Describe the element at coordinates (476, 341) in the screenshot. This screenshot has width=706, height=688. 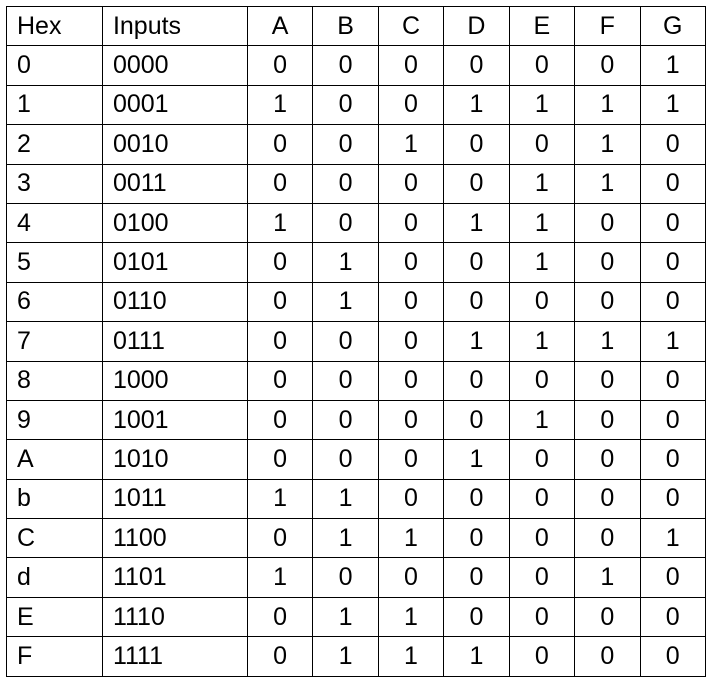
I see `cell-segment-d: 1` at that location.